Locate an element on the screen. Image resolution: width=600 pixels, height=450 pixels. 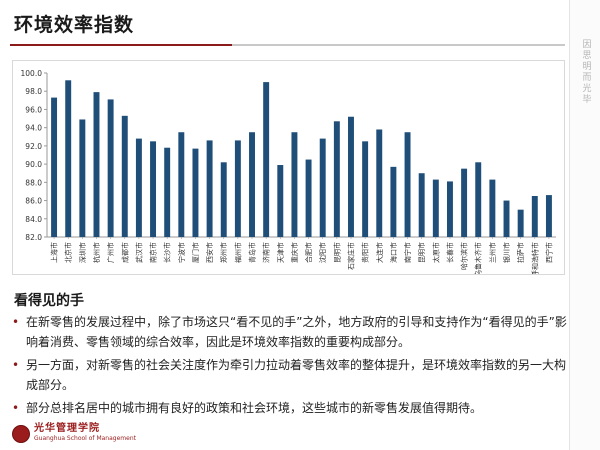
slide-title: 环境效率指数 is located at coordinates (74, 25).